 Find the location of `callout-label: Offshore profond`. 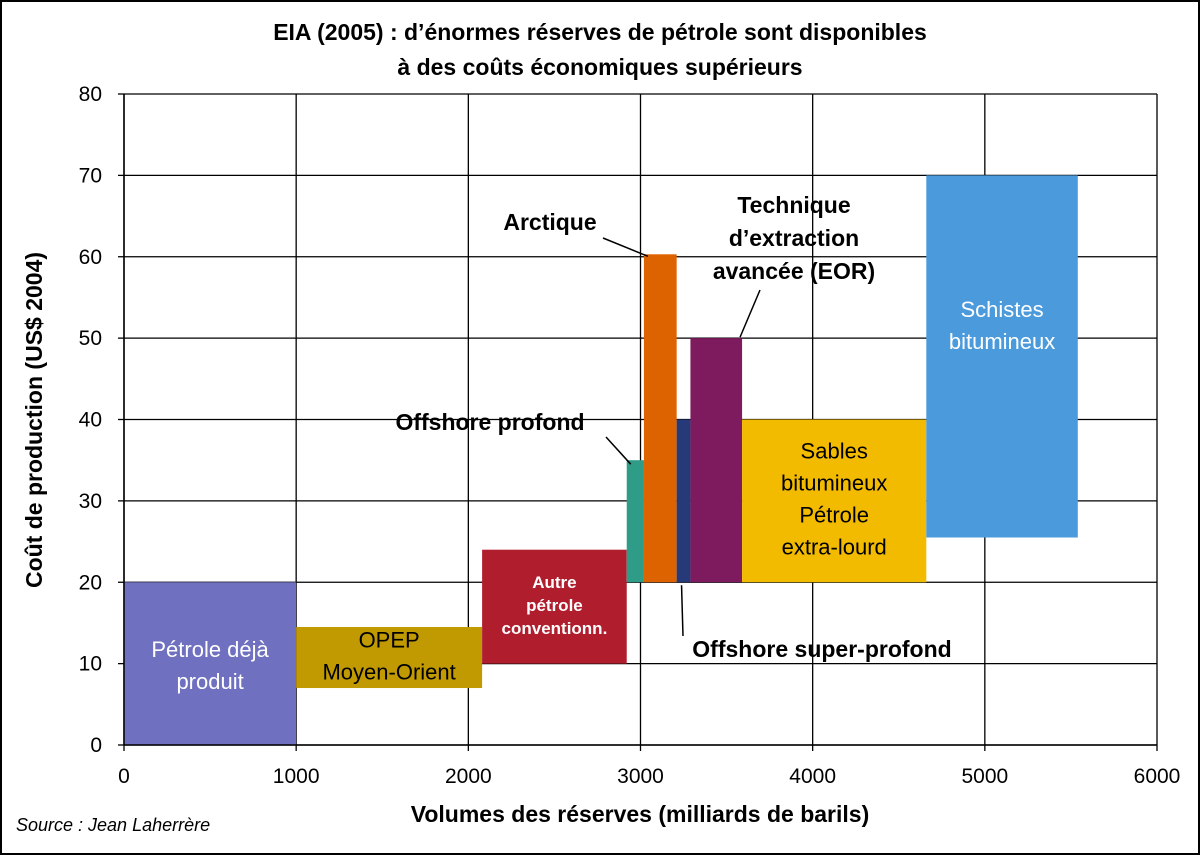

callout-label: Offshore profond is located at coordinates (489, 422).